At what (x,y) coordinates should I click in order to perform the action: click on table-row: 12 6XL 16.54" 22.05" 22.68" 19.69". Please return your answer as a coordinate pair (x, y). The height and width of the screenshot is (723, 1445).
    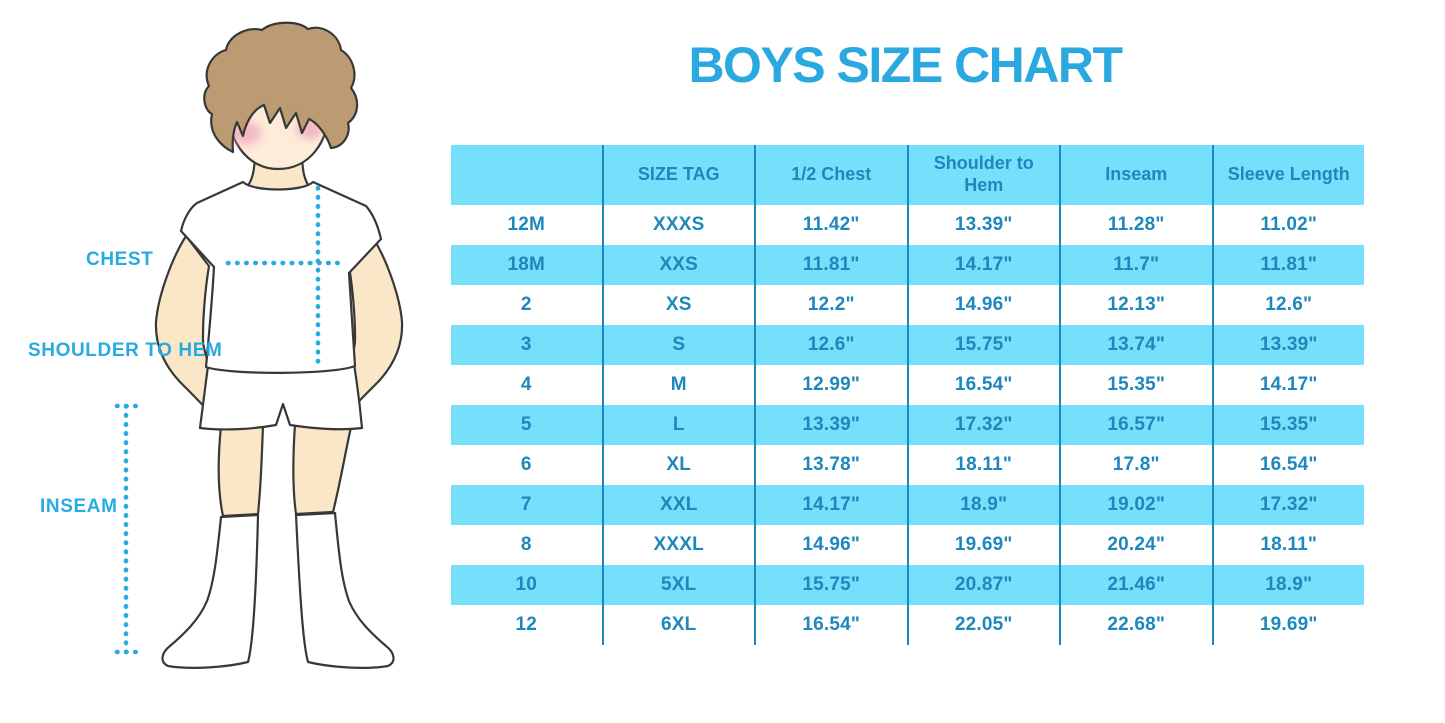
    Looking at the image, I should click on (907, 625).